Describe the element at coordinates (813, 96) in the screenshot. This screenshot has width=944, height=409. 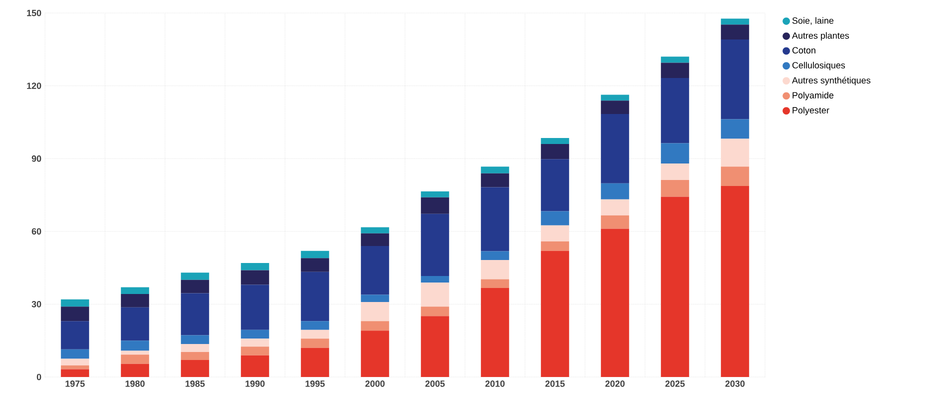
I see `legend-label: Polyamide` at that location.